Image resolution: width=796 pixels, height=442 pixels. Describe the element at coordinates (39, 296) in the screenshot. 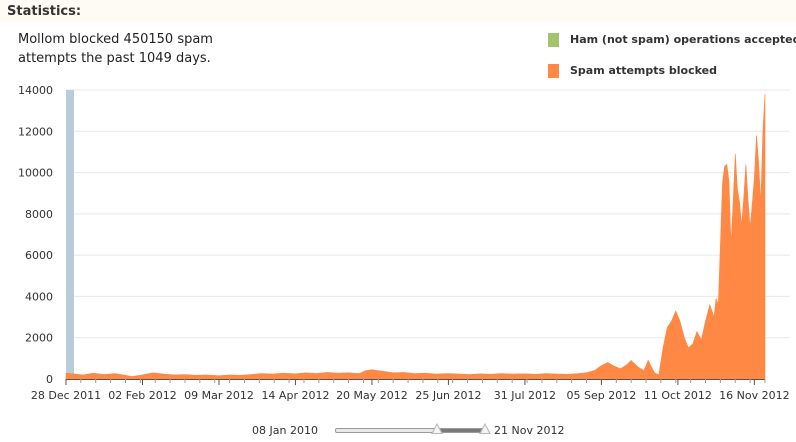

I see `y-tick-label: 4000` at that location.